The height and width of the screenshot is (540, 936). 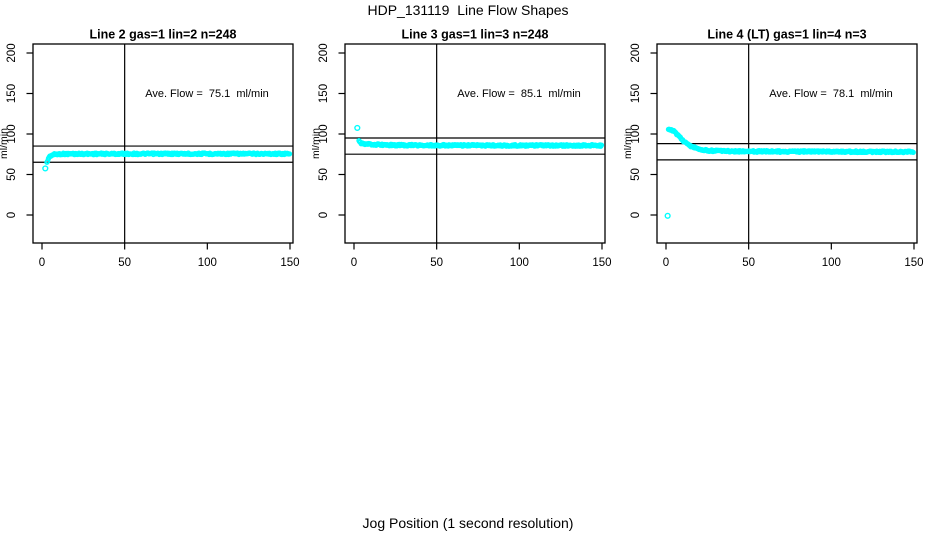 I want to click on panel-title: Line 4 (LT) gas=1 lin=4 n=3, so click(x=786, y=35).